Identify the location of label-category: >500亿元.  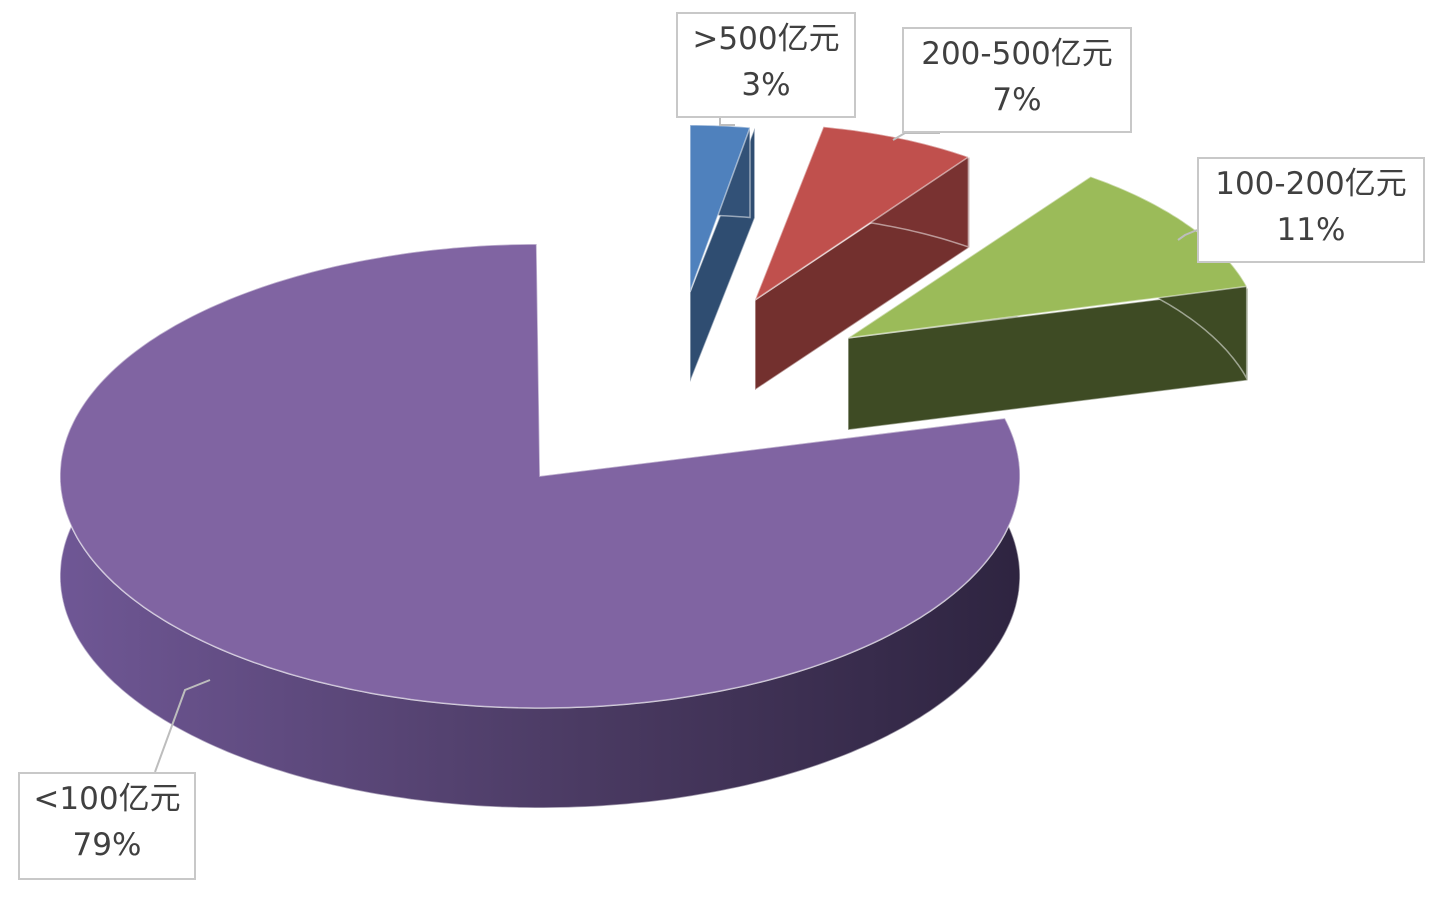
(766, 39).